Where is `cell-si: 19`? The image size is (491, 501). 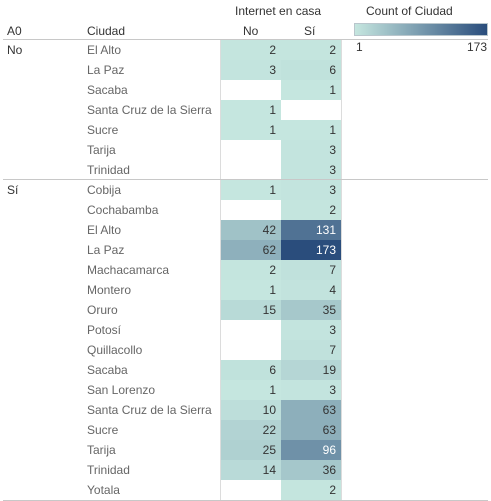
cell-si: 19 is located at coordinates (311, 370).